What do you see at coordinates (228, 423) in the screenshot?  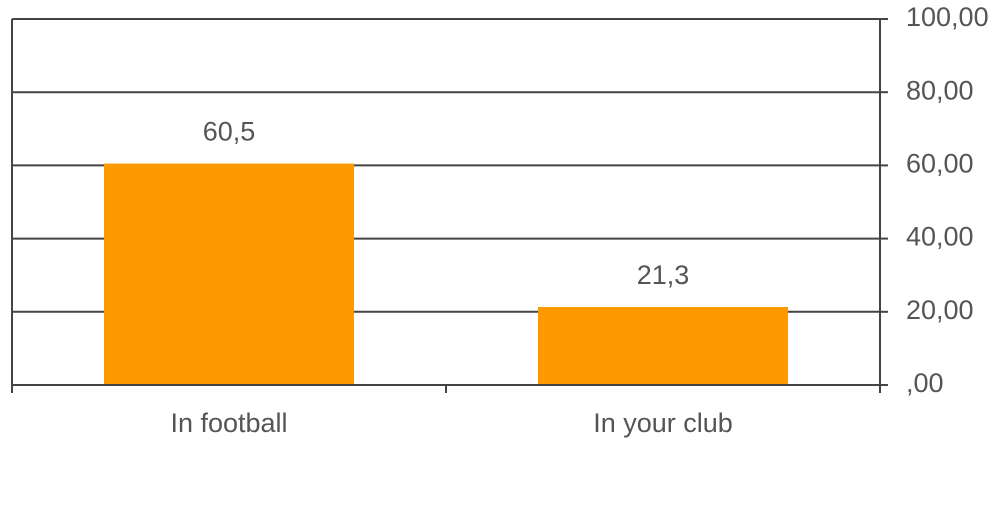 I see `x-tick-label: In football` at bounding box center [228, 423].